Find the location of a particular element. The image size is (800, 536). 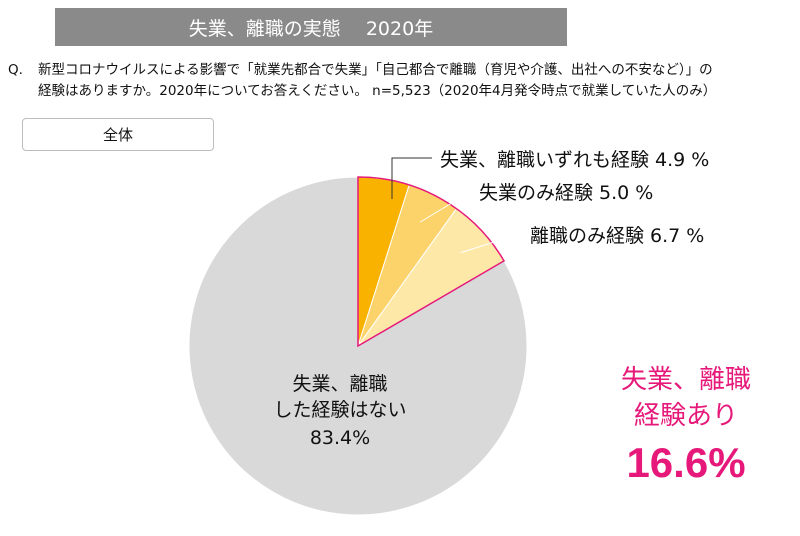

callout-value: 16.6% is located at coordinates (686, 462).